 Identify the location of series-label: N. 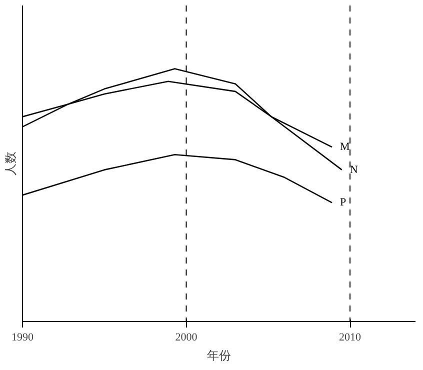
(354, 170).